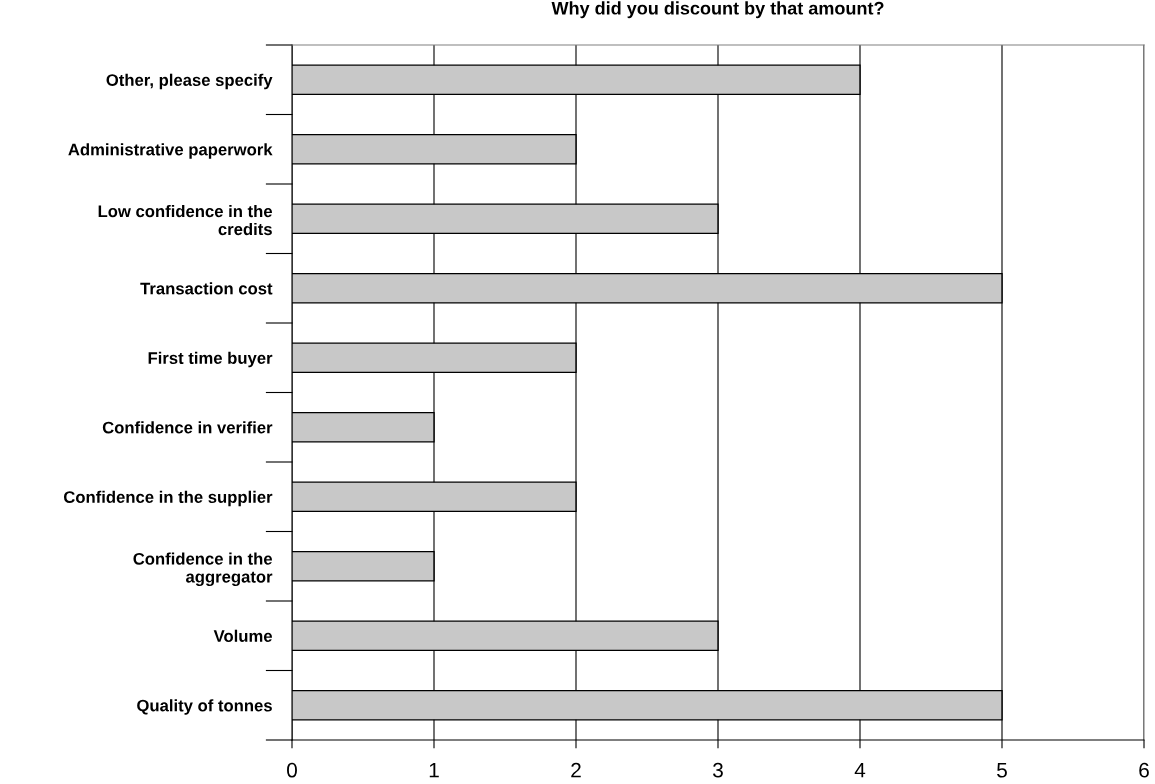 This screenshot has width=1155, height=784. Describe the element at coordinates (860, 770) in the screenshot. I see `x-tick-label: 4` at that location.